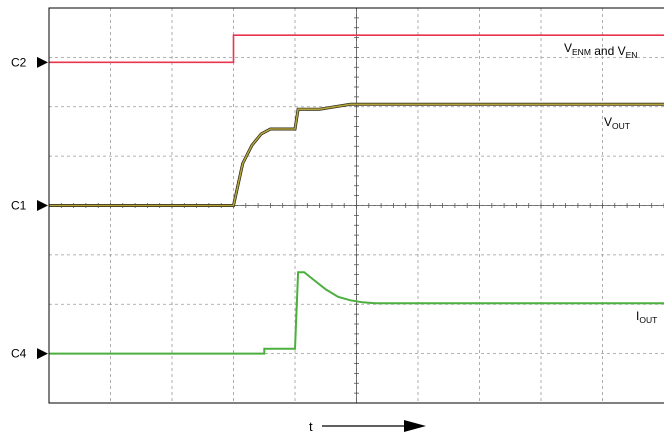  What do you see at coordinates (617, 123) in the screenshot?
I see `series-label-v-out: VOUT` at bounding box center [617, 123].